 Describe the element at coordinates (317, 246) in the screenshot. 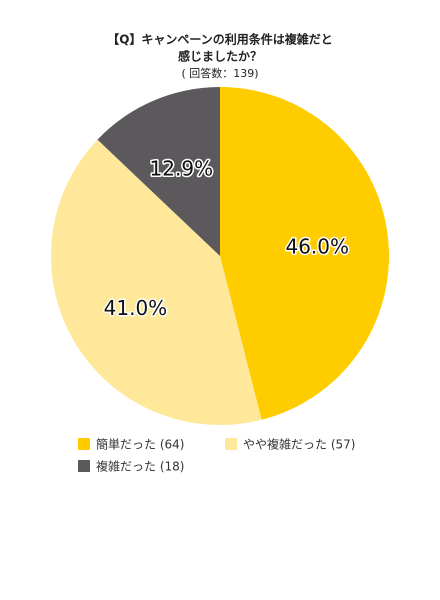

I see `value-label: 46.0%` at that location.